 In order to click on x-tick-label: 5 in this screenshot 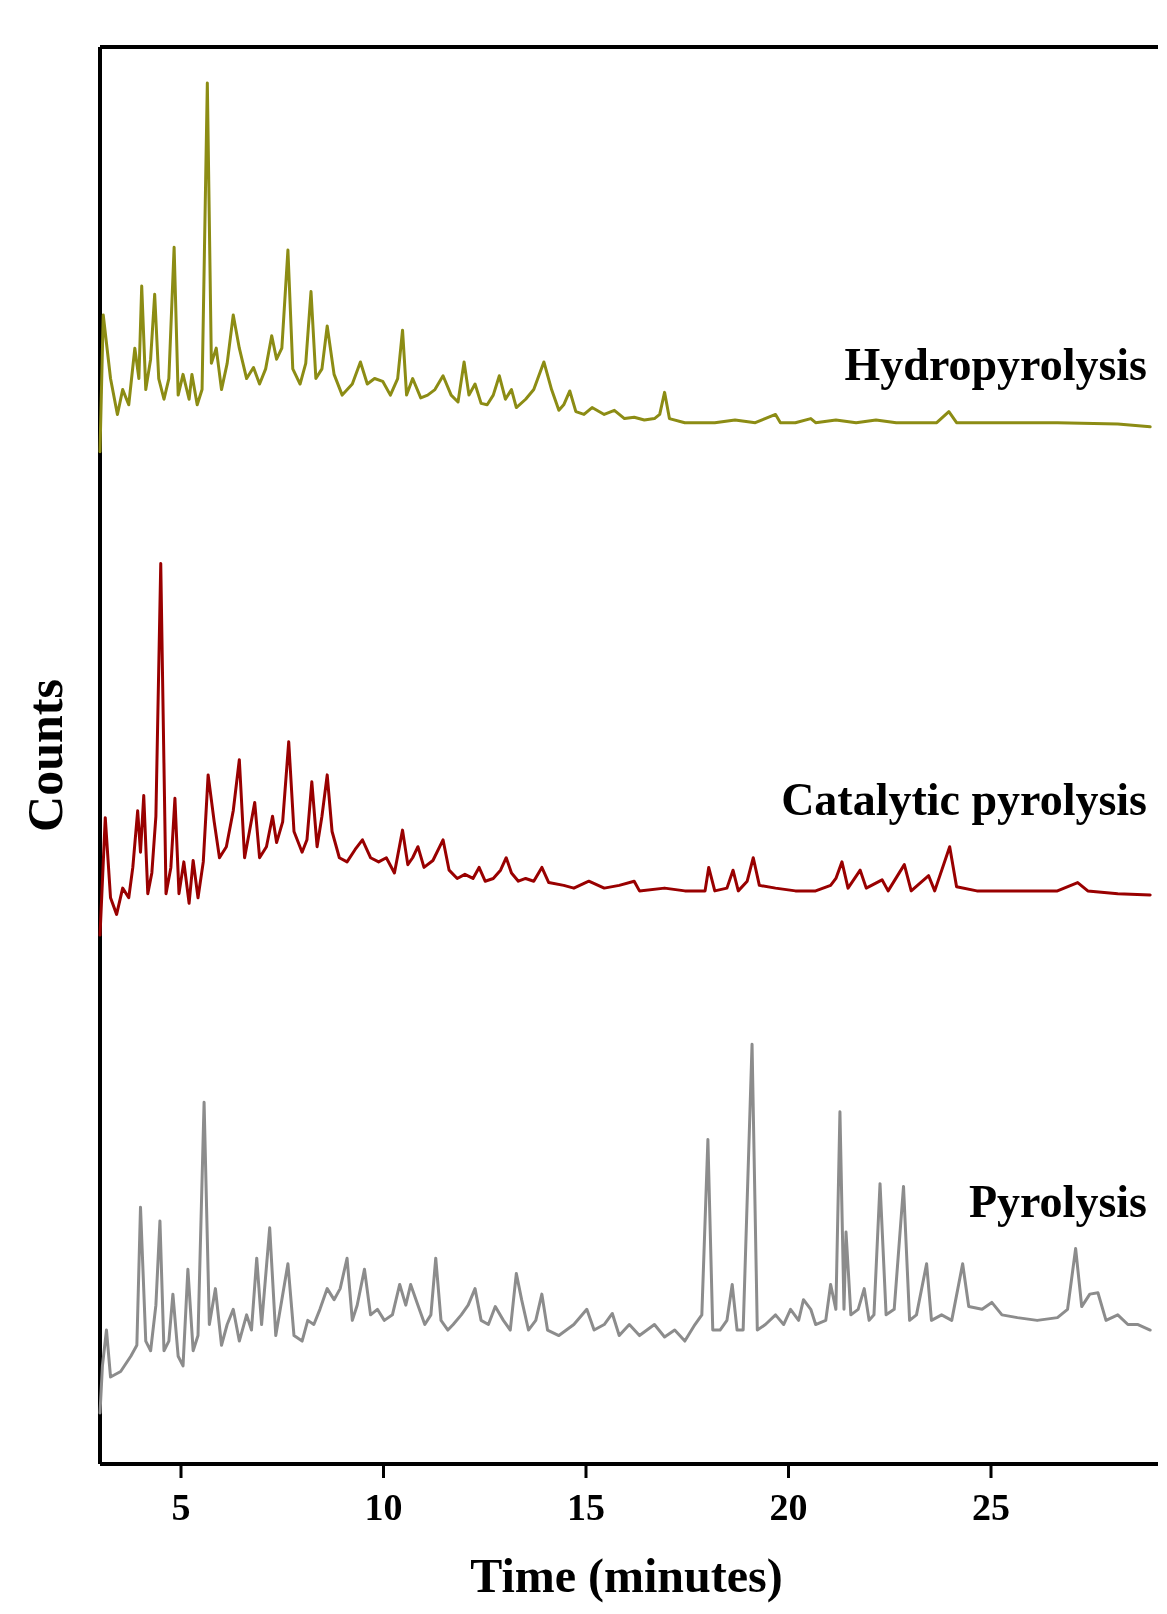, I will do `click(181, 1507)`.